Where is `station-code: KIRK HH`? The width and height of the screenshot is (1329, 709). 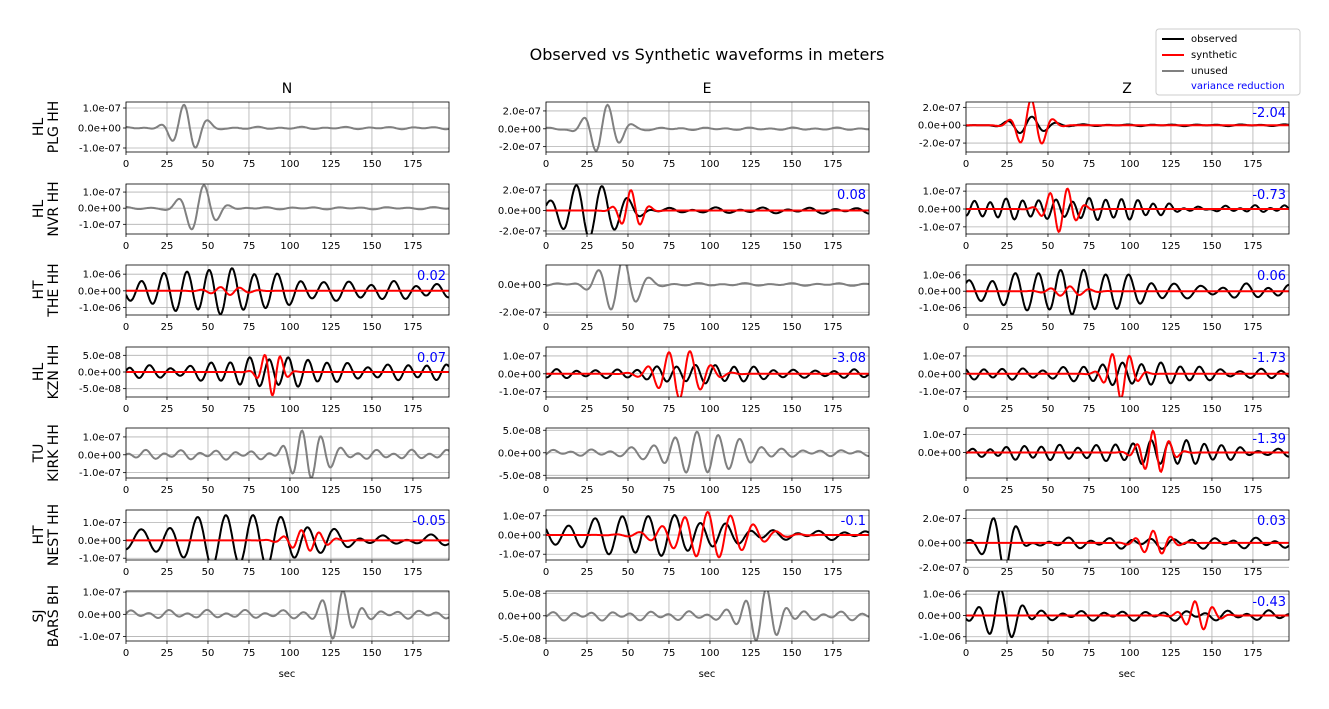 station-code: KIRK HH is located at coordinates (54, 453).